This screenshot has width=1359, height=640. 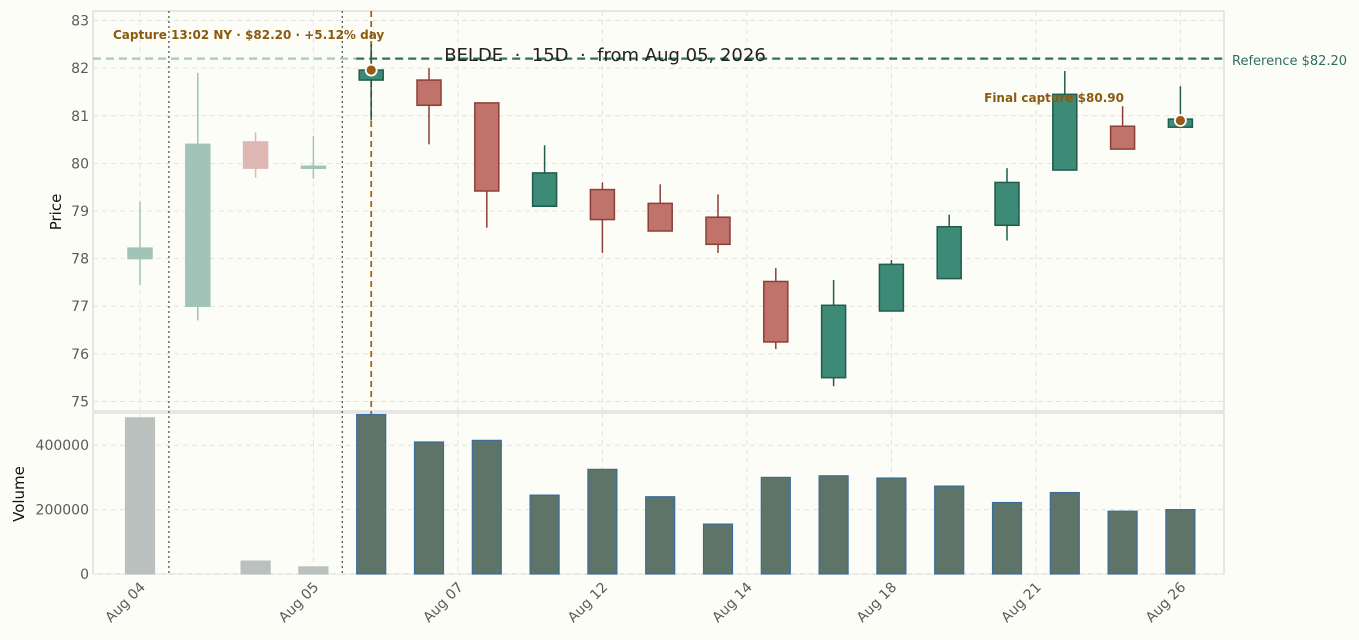 I want to click on volume-tick-label: 400000, so click(x=62, y=446).